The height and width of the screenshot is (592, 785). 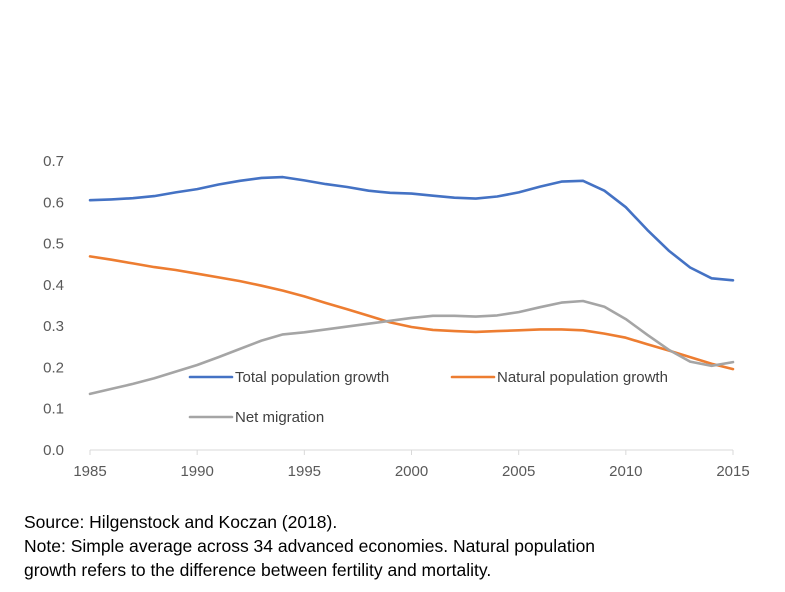 I want to click on y-tick-label: 0.2, so click(x=53, y=367).